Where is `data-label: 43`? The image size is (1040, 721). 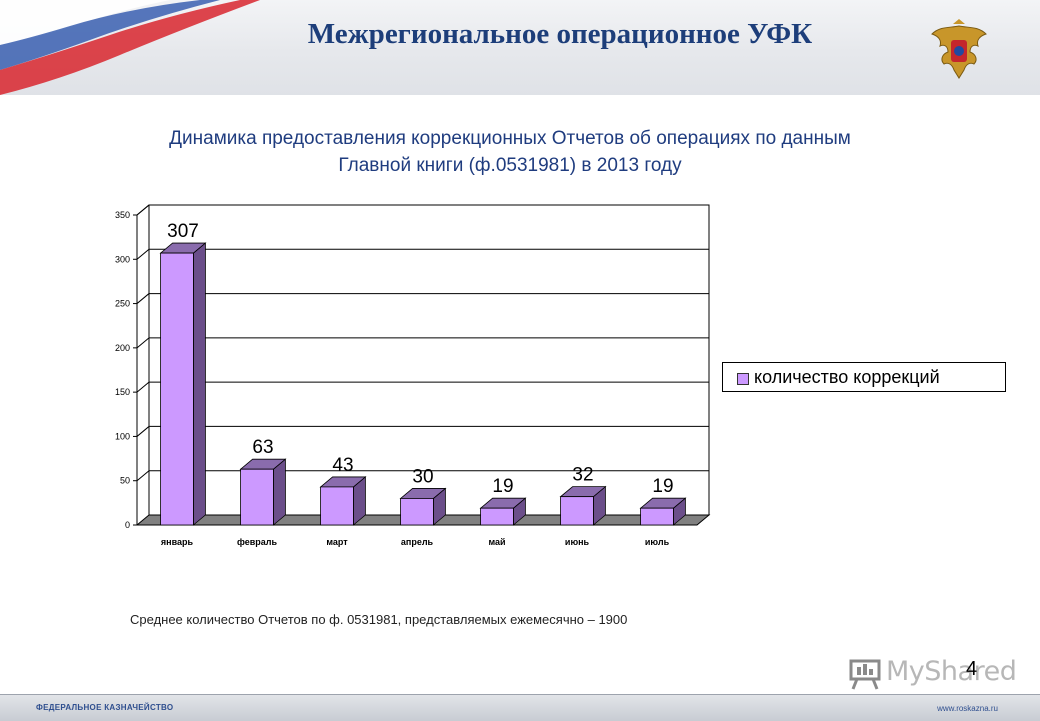
data-label: 43 is located at coordinates (342, 465).